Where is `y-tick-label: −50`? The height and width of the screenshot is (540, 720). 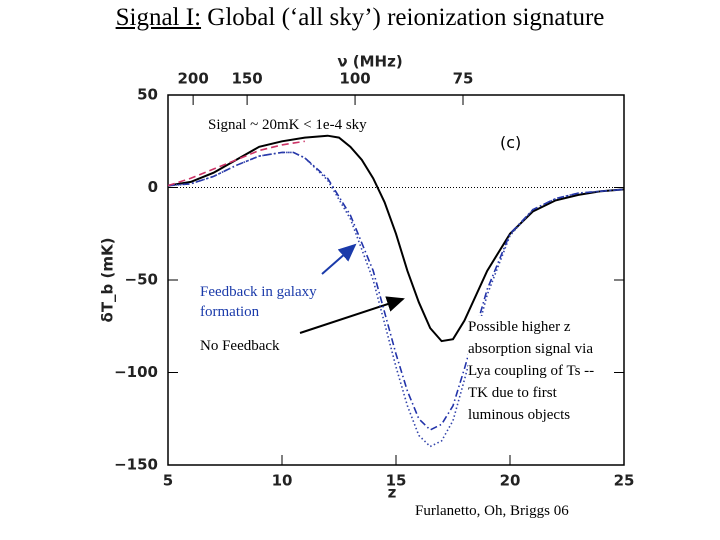
y-tick-label: −50 is located at coordinates (141, 280).